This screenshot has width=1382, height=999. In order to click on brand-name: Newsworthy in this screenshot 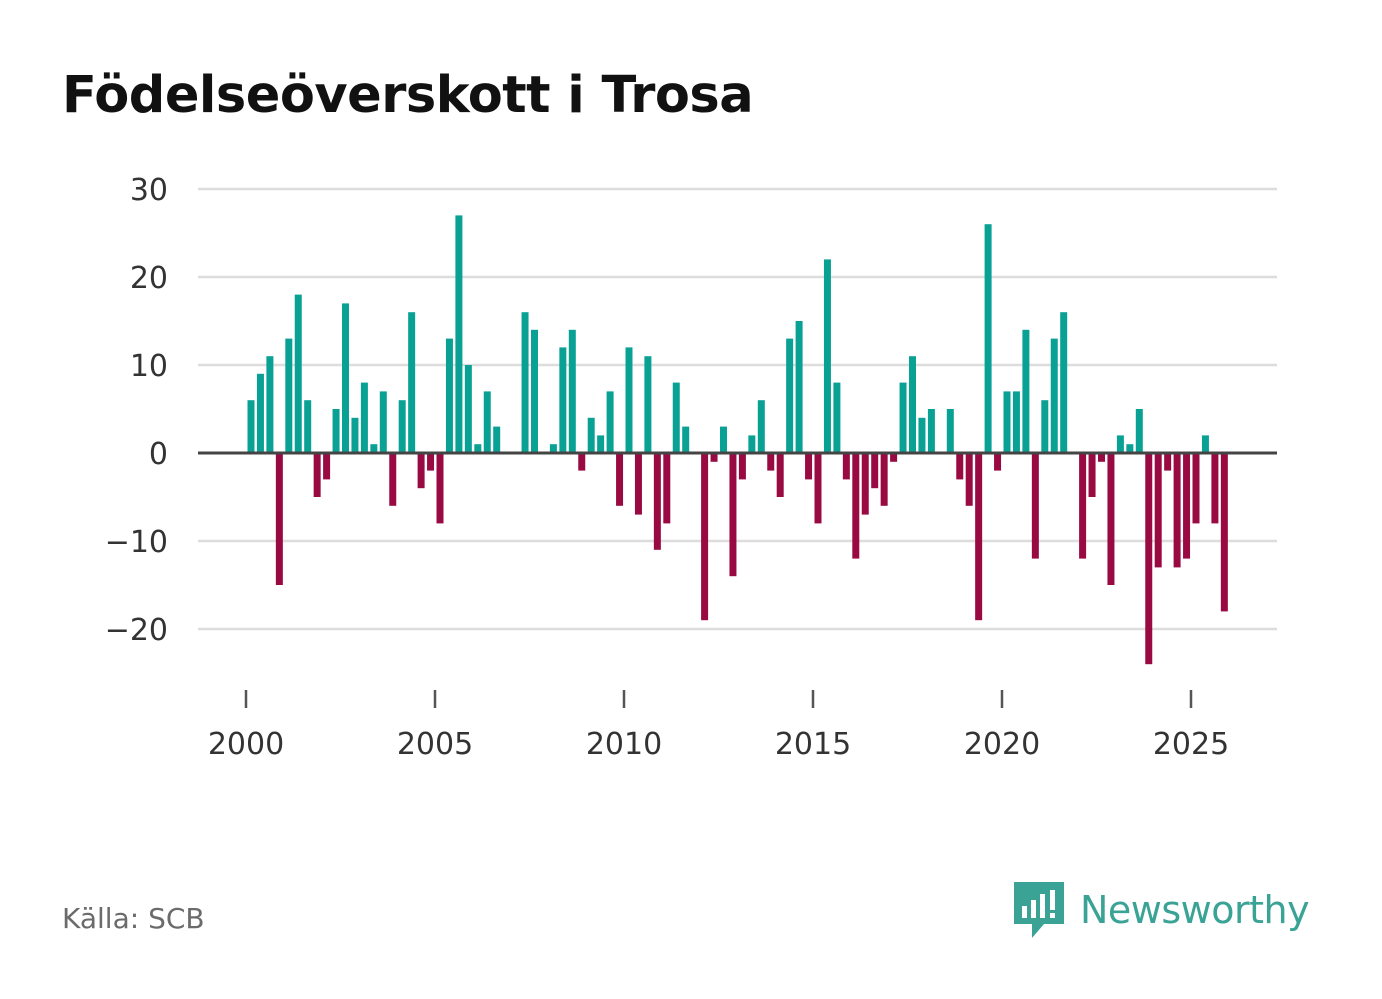, I will do `click(1195, 910)`.